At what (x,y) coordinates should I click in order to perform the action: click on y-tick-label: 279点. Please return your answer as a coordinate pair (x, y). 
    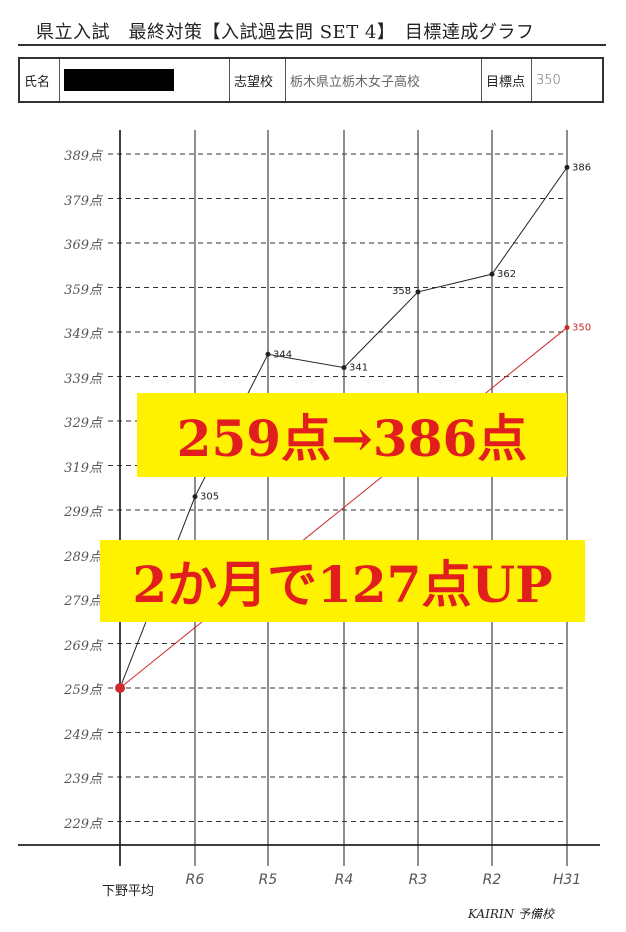
    Looking at the image, I should click on (83, 601).